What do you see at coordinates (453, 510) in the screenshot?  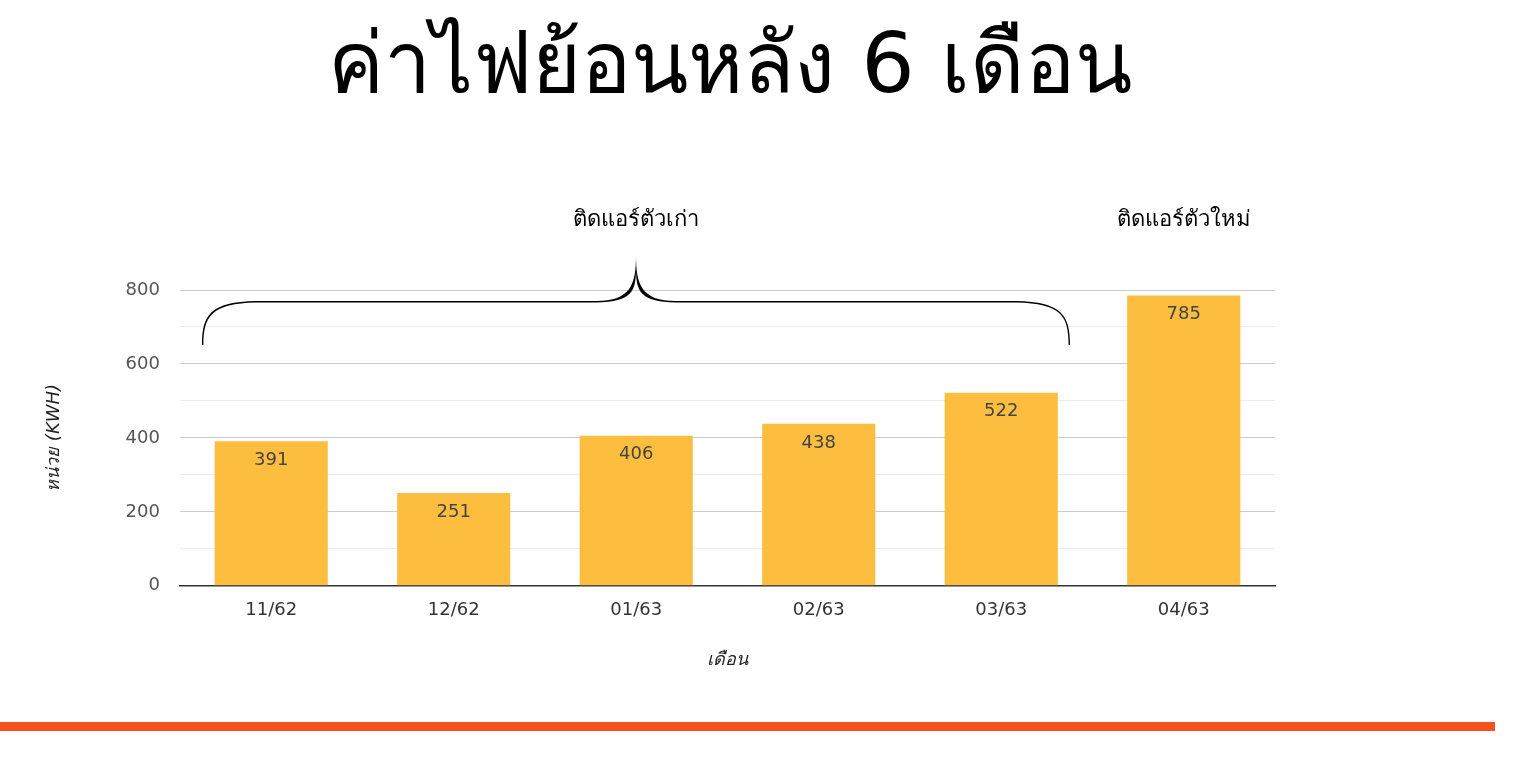 I see `data-label: 251` at bounding box center [453, 510].